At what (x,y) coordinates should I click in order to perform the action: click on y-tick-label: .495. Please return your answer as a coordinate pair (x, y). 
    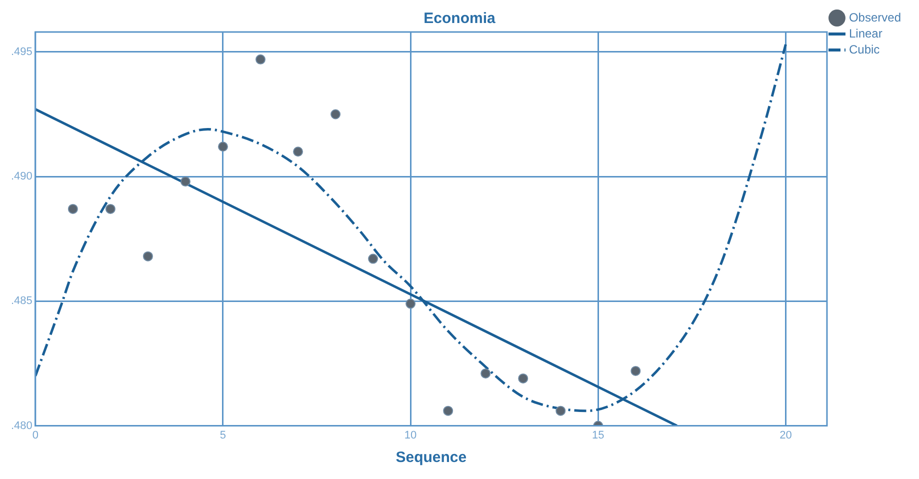
    Looking at the image, I should click on (21, 52).